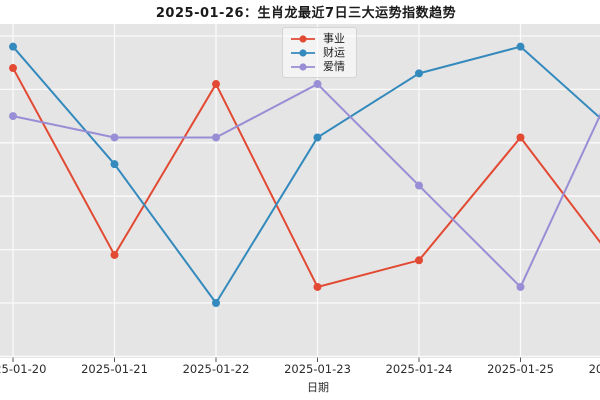 The width and height of the screenshot is (600, 400). Describe the element at coordinates (306, 13) in the screenshot. I see `chart-title: 2025-01-26：生肖龙最近7日三大运势指数趋势` at that location.